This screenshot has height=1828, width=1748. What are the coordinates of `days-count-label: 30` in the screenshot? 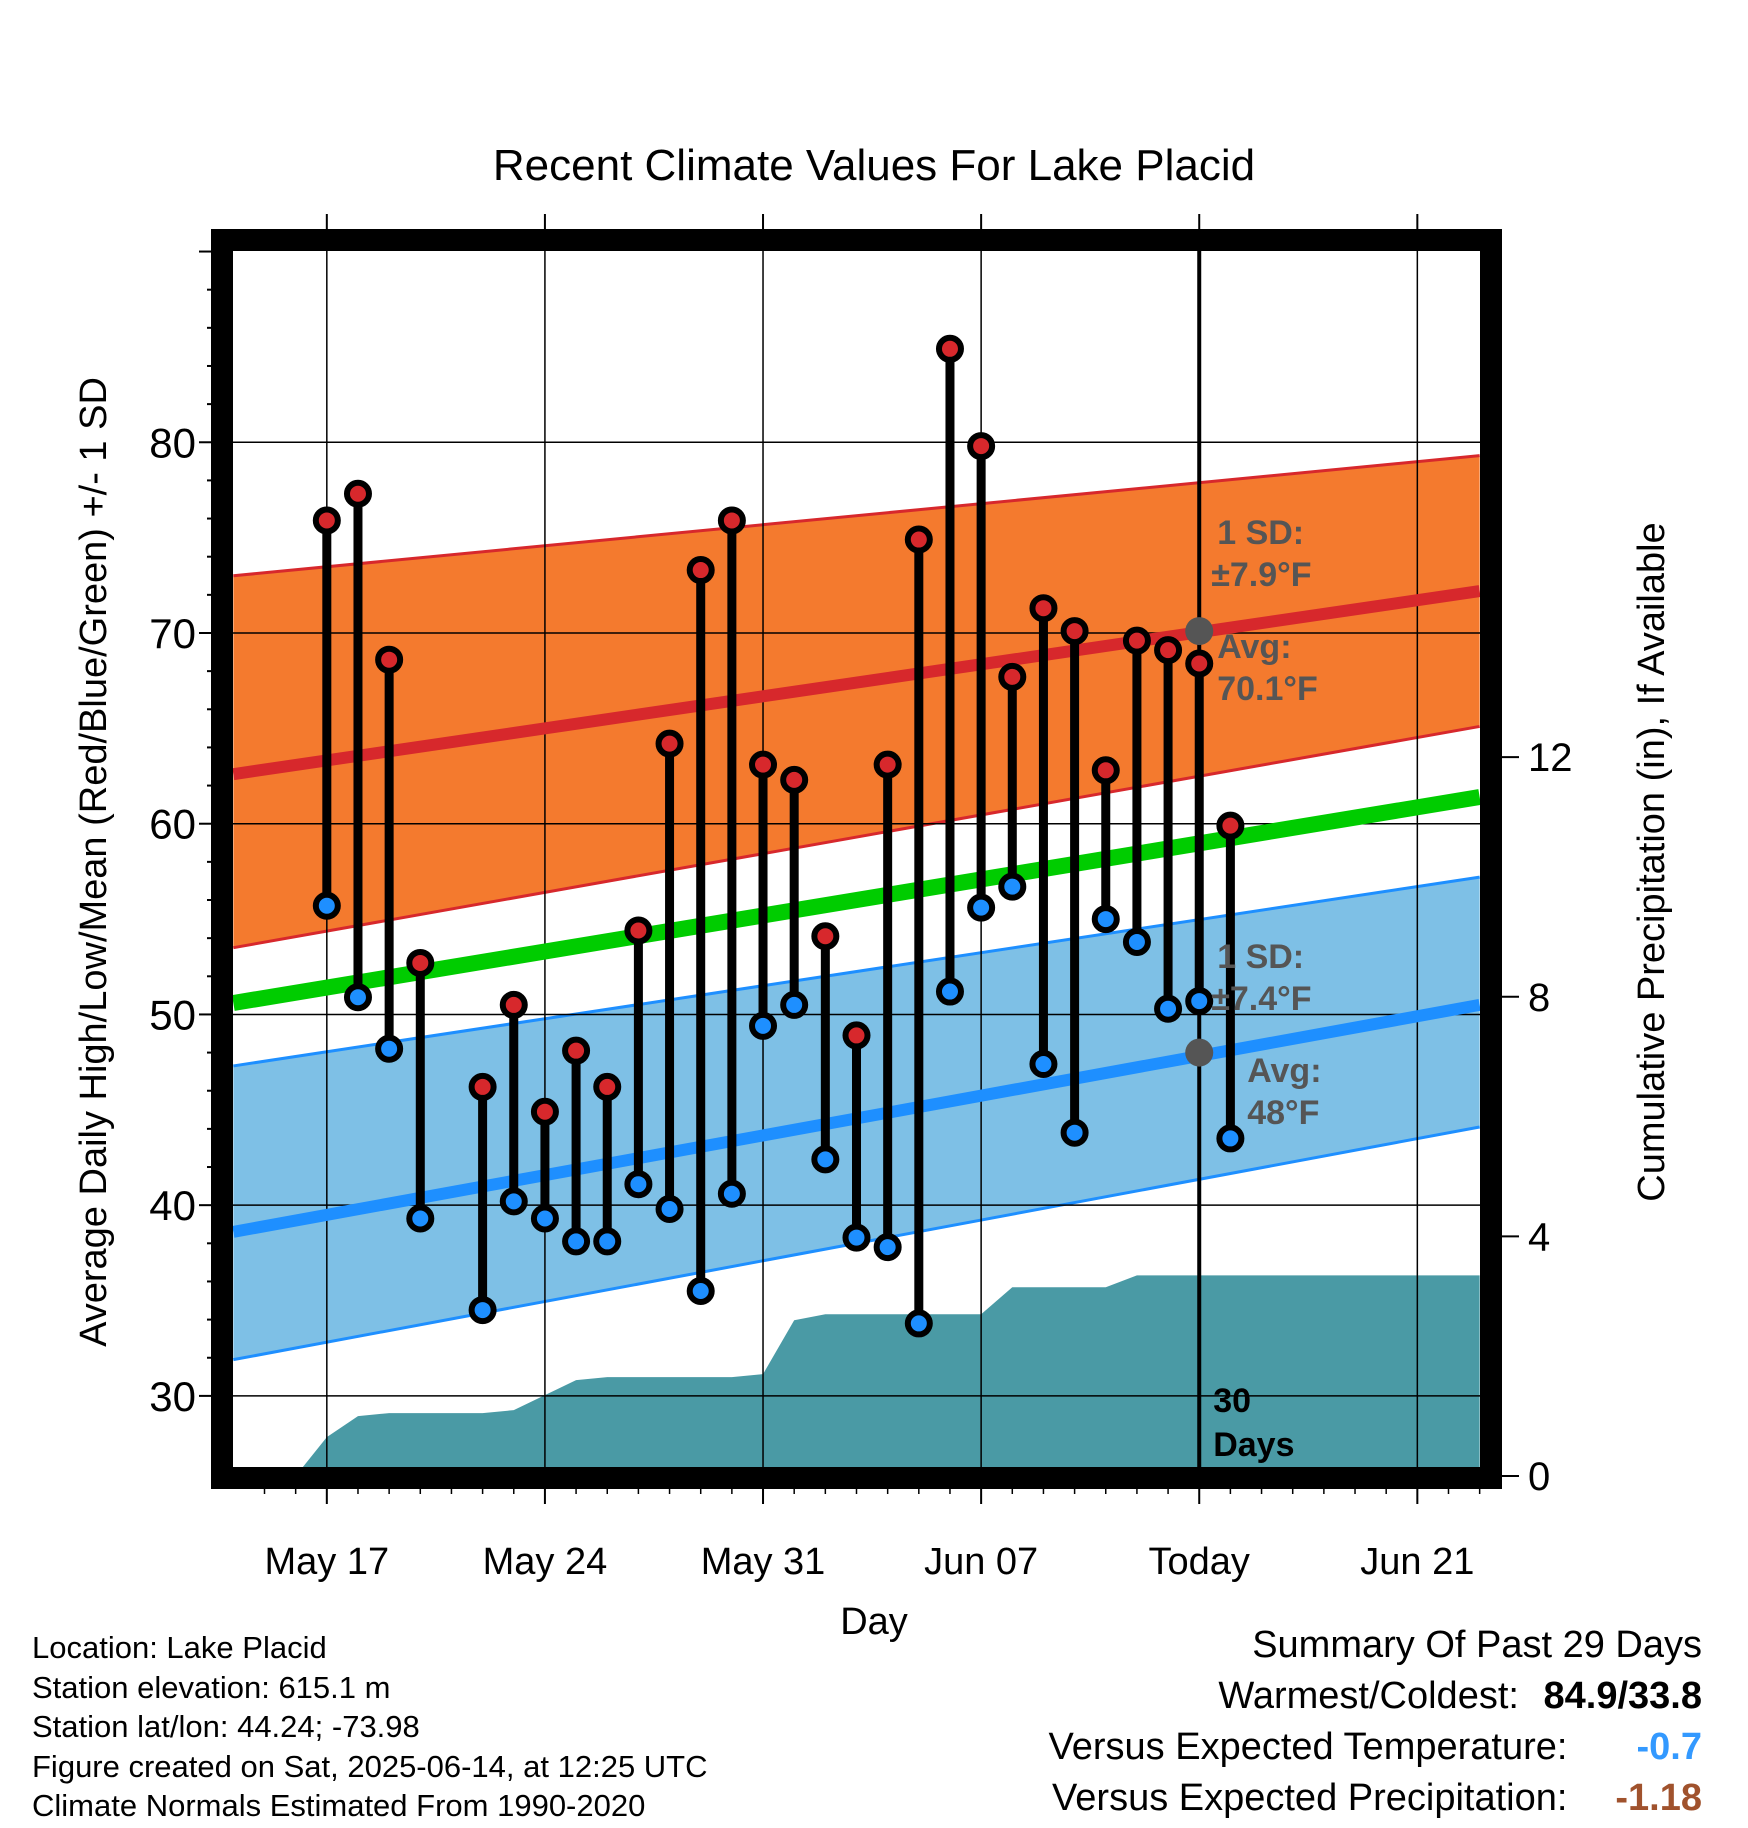 It's located at (1232, 1401).